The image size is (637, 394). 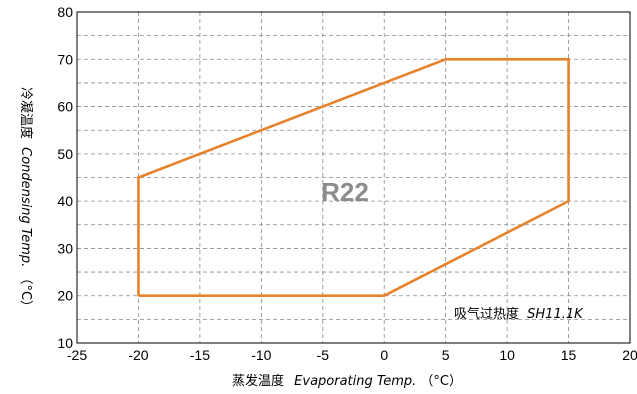 What do you see at coordinates (345, 192) in the screenshot?
I see `series-label-r22: R22` at bounding box center [345, 192].